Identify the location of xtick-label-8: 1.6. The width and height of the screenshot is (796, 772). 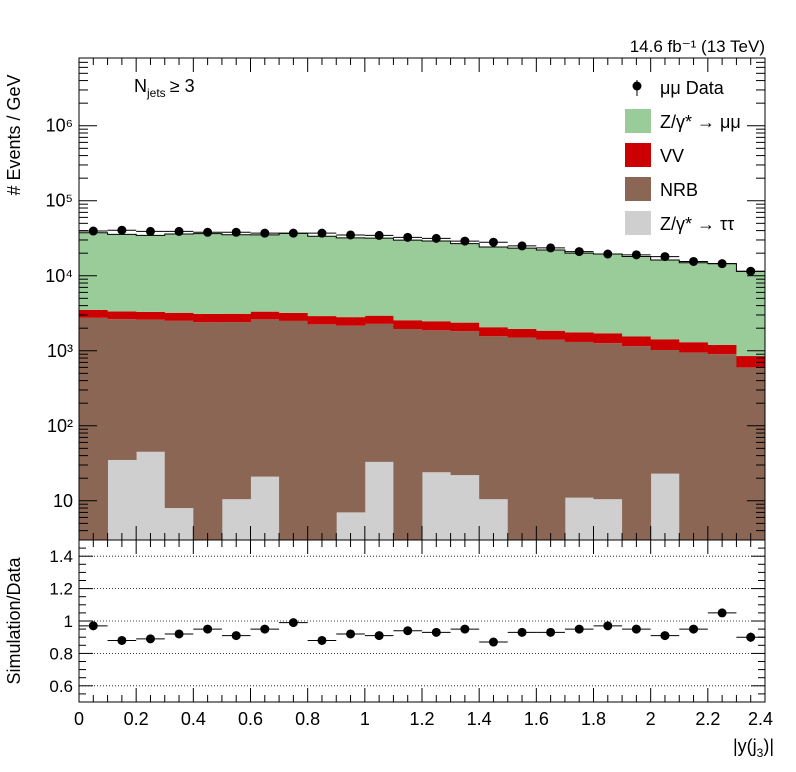
(536, 719).